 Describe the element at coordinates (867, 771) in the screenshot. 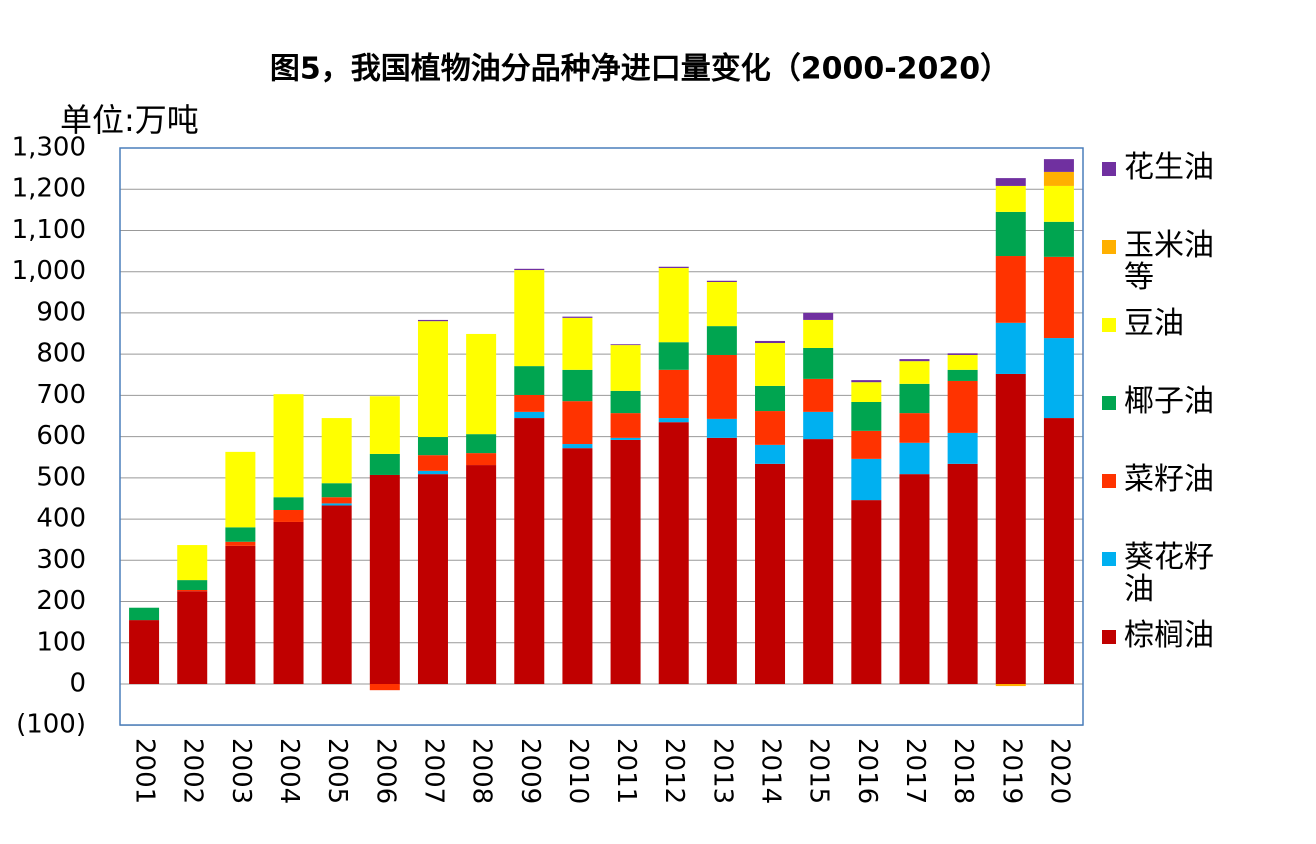

I see `x-tick-label: 2016` at that location.